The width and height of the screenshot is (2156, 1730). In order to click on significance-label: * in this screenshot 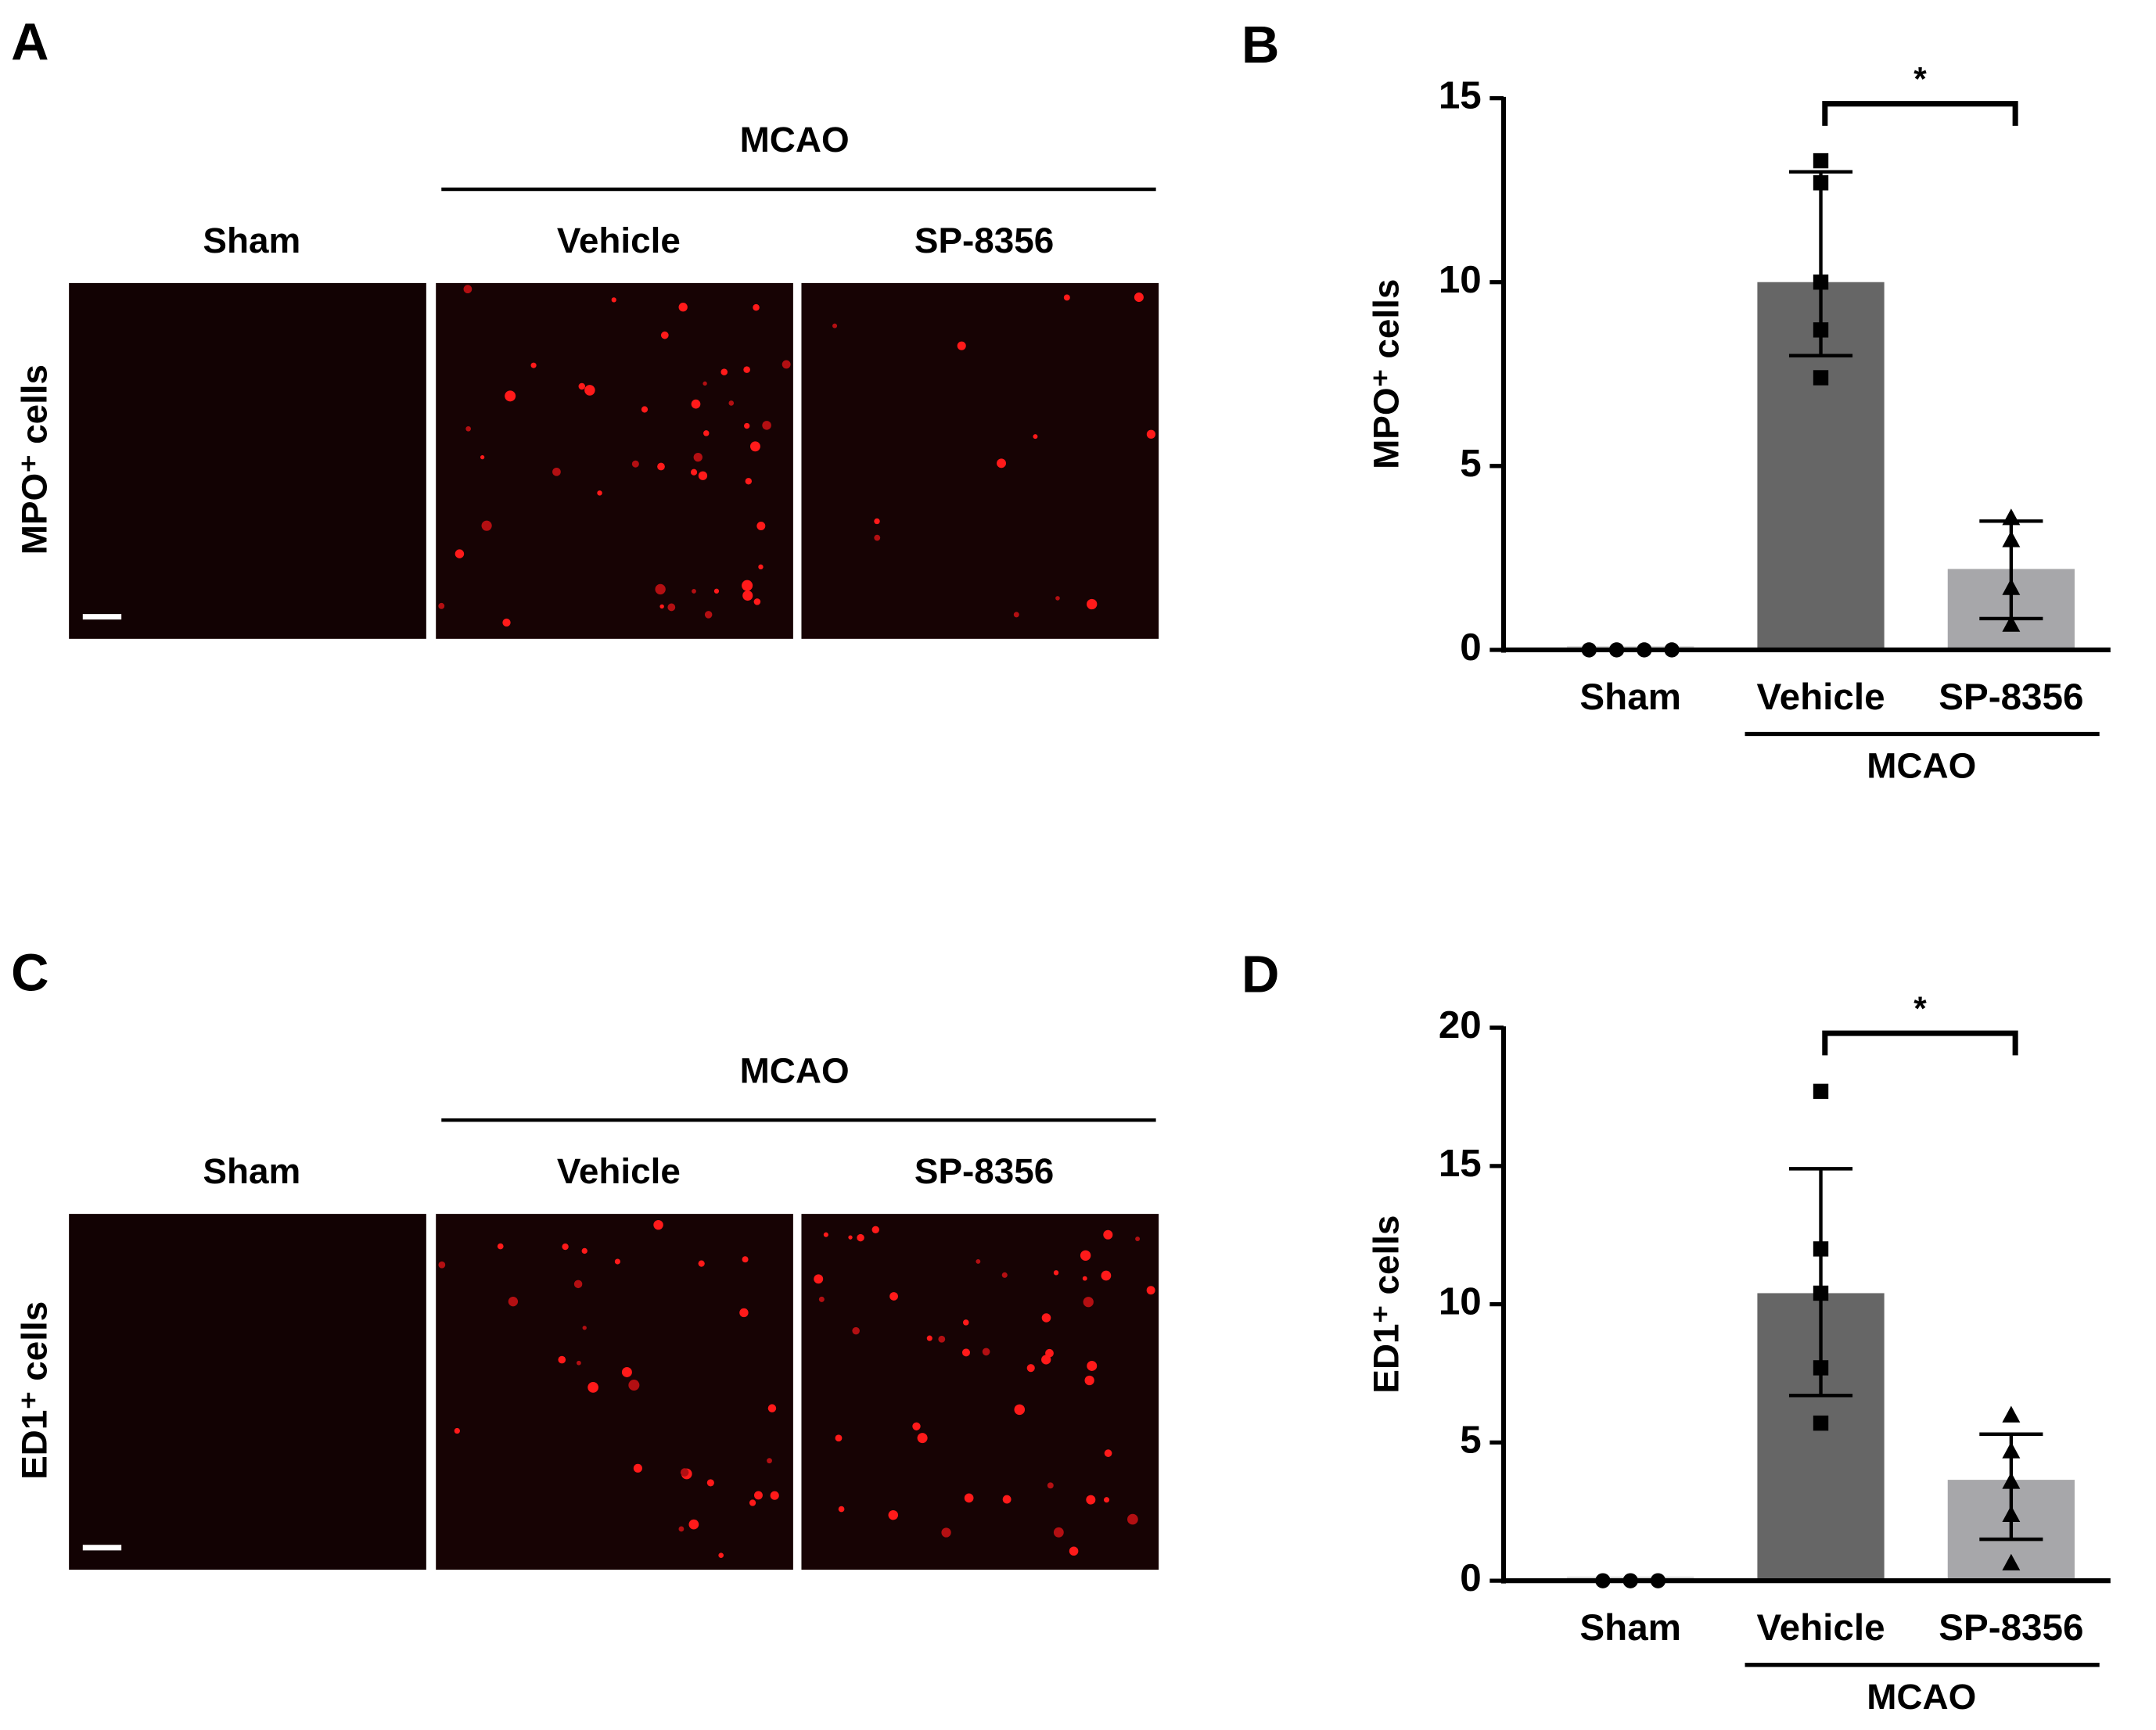, I will do `click(1920, 1008)`.